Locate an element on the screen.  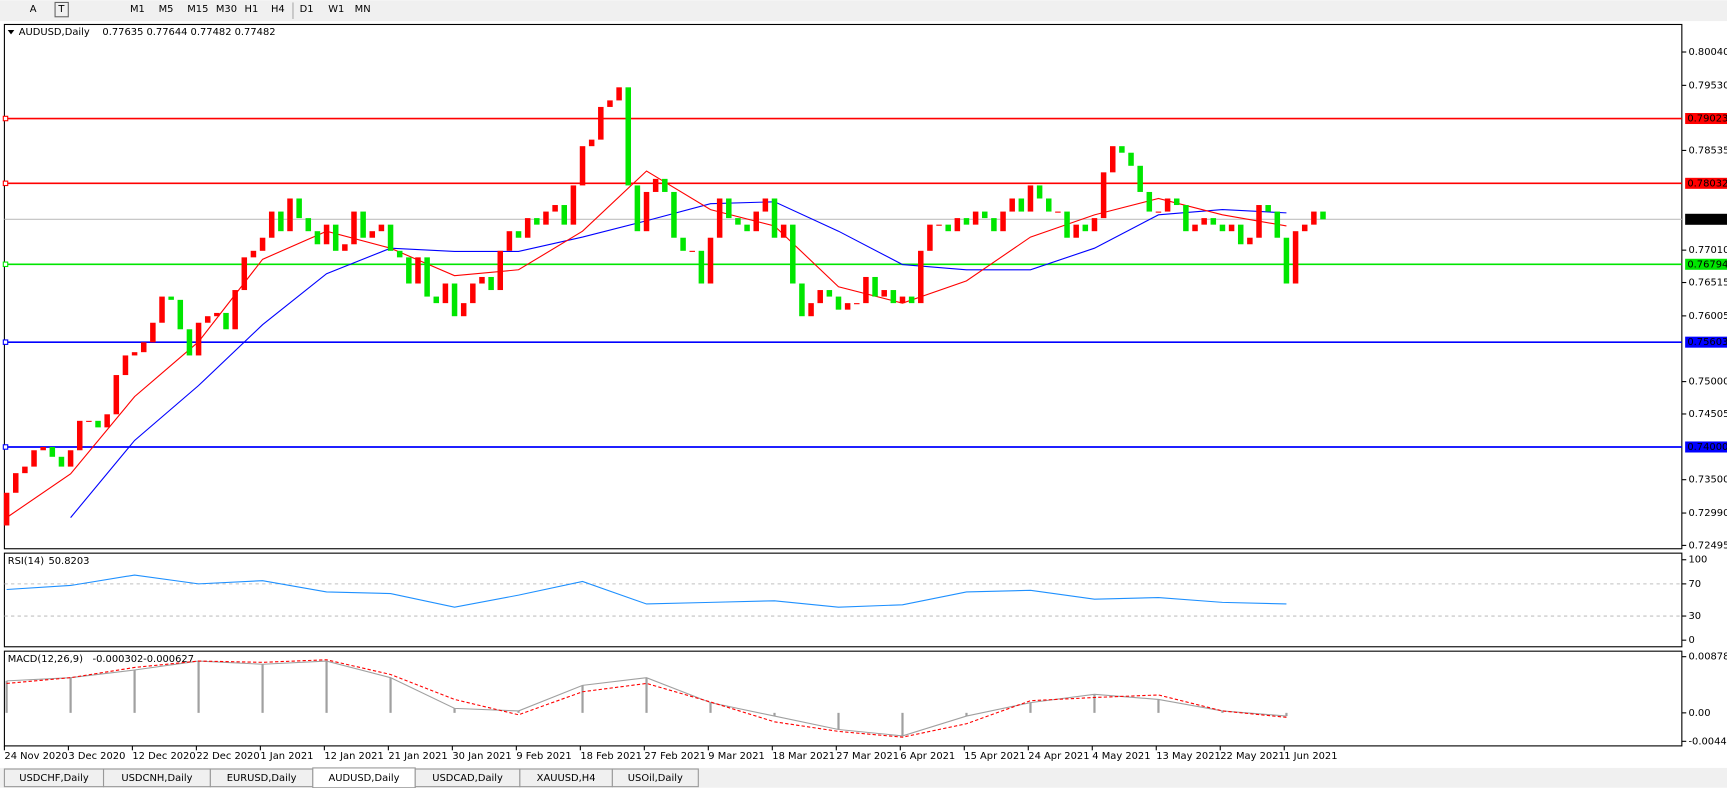
tab-label: USDCNH,Daily is located at coordinates (156, 778).